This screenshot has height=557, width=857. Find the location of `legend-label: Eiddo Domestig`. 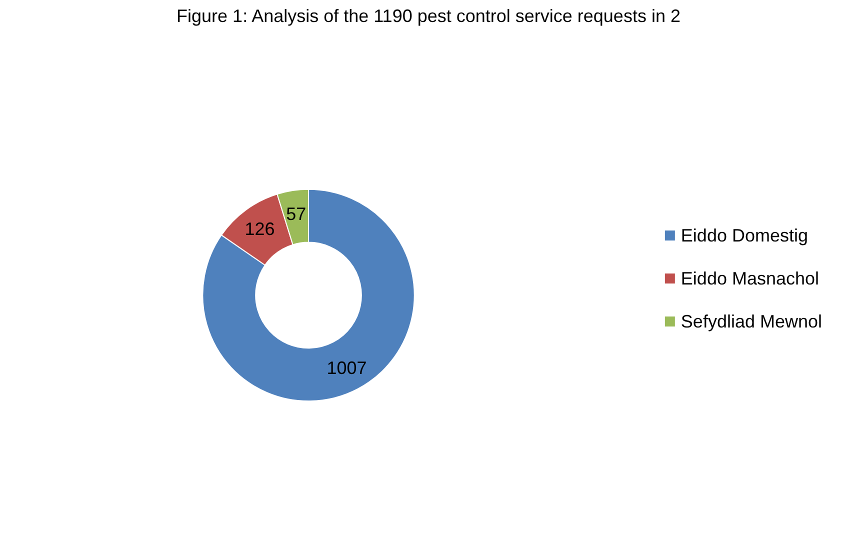

legend-label: Eiddo Domestig is located at coordinates (744, 236).